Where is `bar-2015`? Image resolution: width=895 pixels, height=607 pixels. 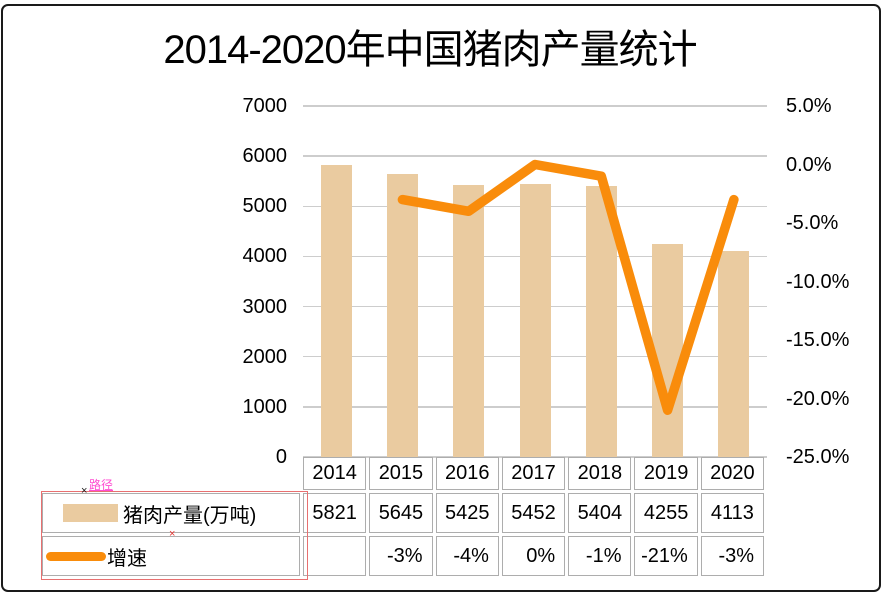 bar-2015 is located at coordinates (402, 315).